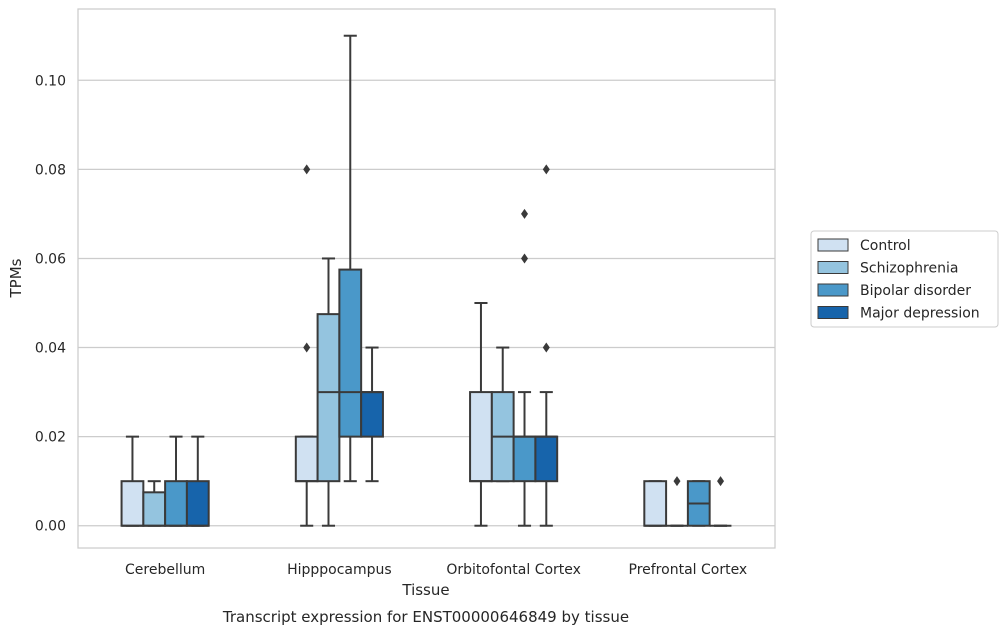 The width and height of the screenshot is (1007, 634). Describe the element at coordinates (50, 303) in the screenshot. I see `y-axis-ticks: 0.00 0.02 0.04 0.06 0.08 0.10` at that location.